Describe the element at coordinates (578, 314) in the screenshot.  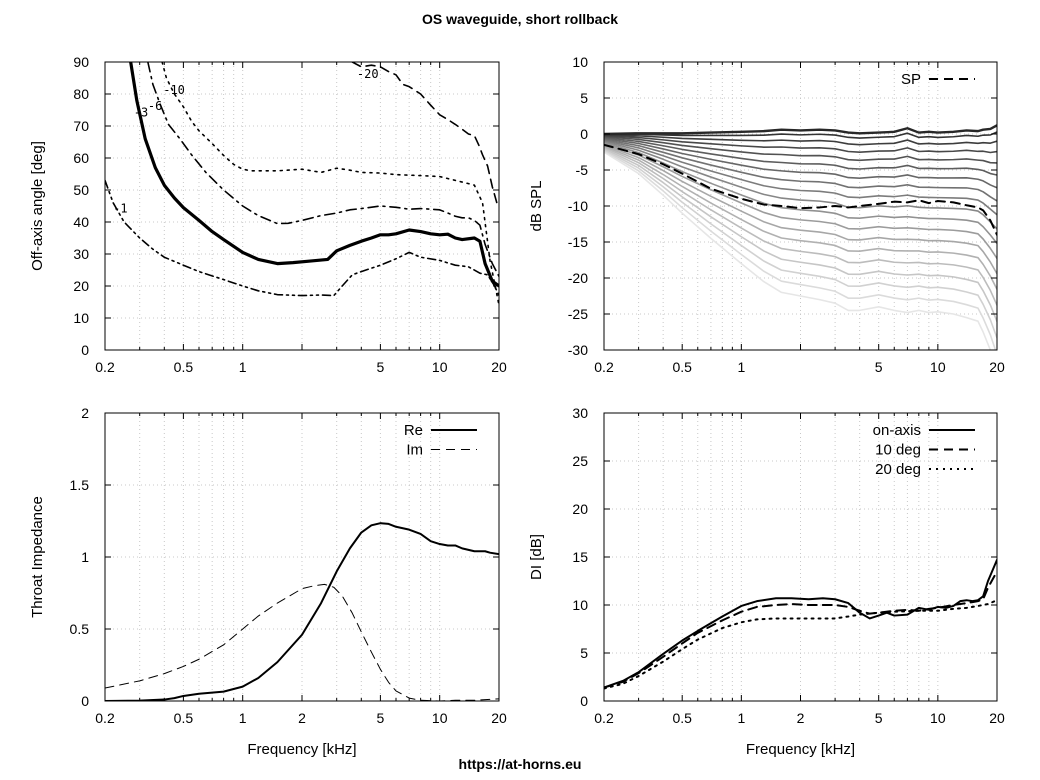
I see `y-tick-label: -25` at that location.